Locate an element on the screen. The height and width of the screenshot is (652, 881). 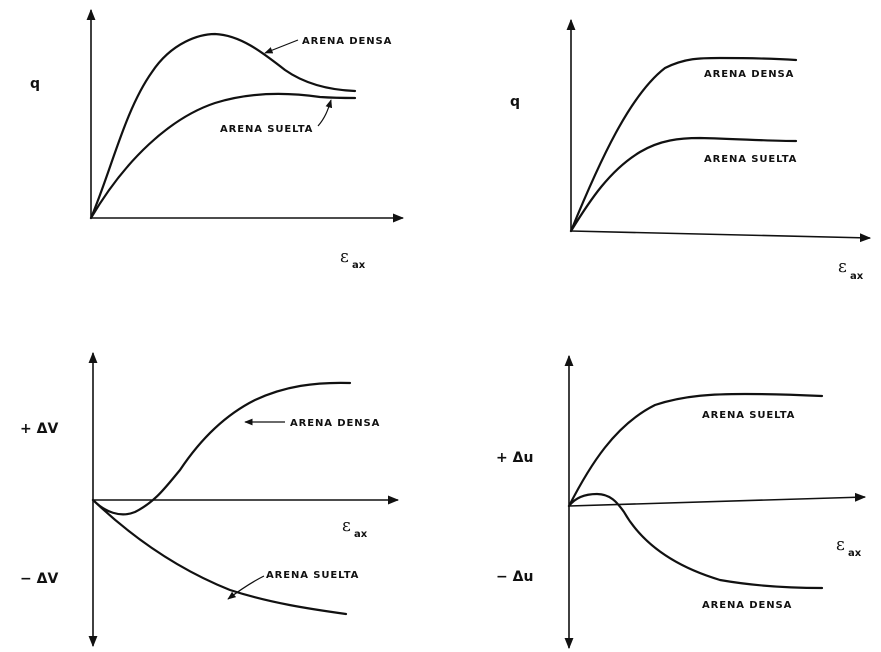
y-axis-label-positive: + ΔV is located at coordinates (39, 429).